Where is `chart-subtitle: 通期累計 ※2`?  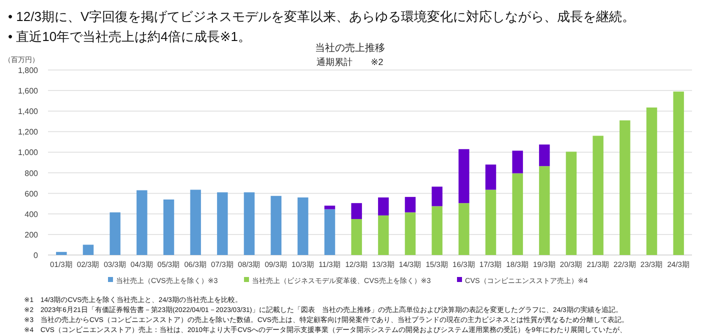 chart-subtitle: 通期累計 ※2 is located at coordinates (350, 62).